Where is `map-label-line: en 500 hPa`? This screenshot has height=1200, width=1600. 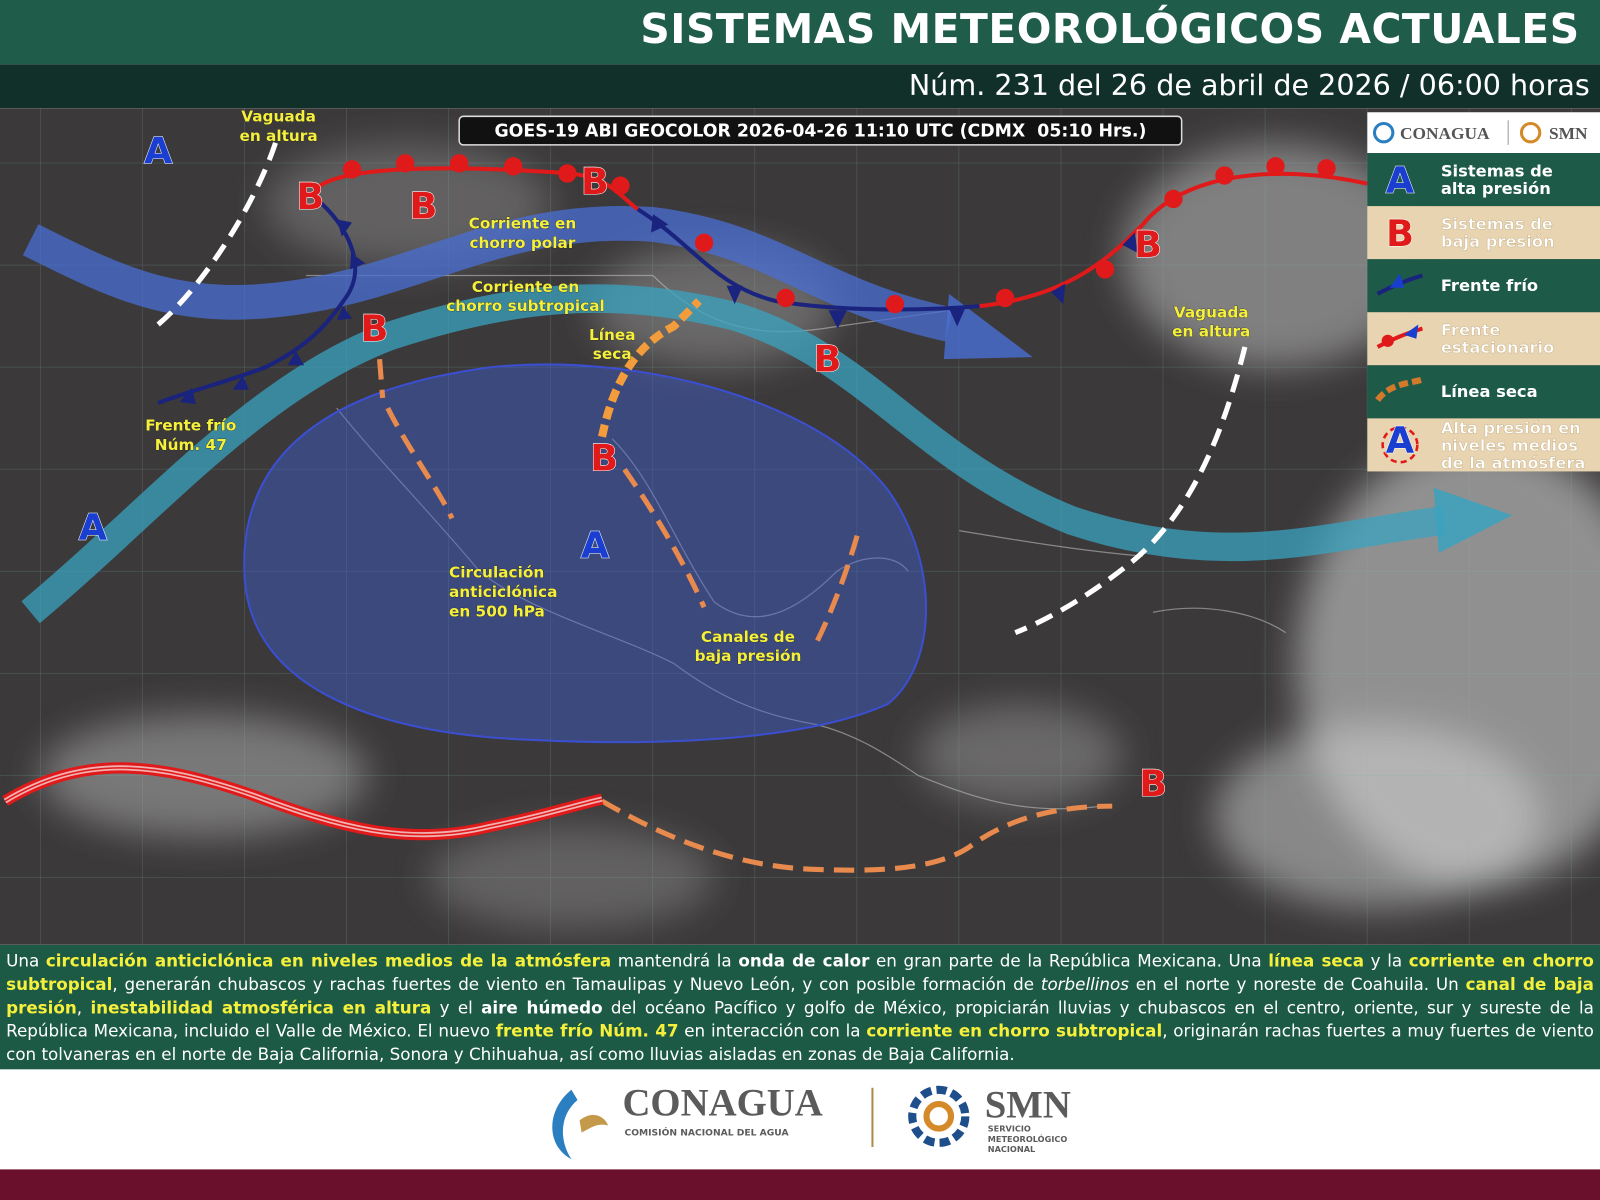 map-label-line: en 500 hPa is located at coordinates (497, 611).